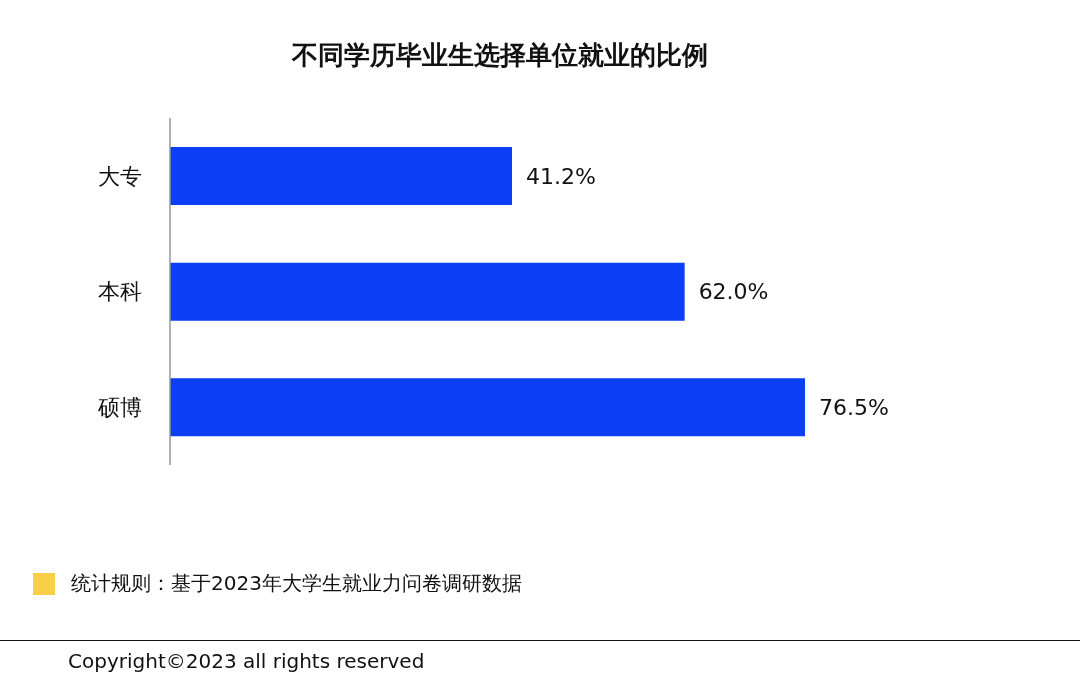 The width and height of the screenshot is (1080, 698). Describe the element at coordinates (854, 408) in the screenshot. I see `data-label: 76.5%` at that location.